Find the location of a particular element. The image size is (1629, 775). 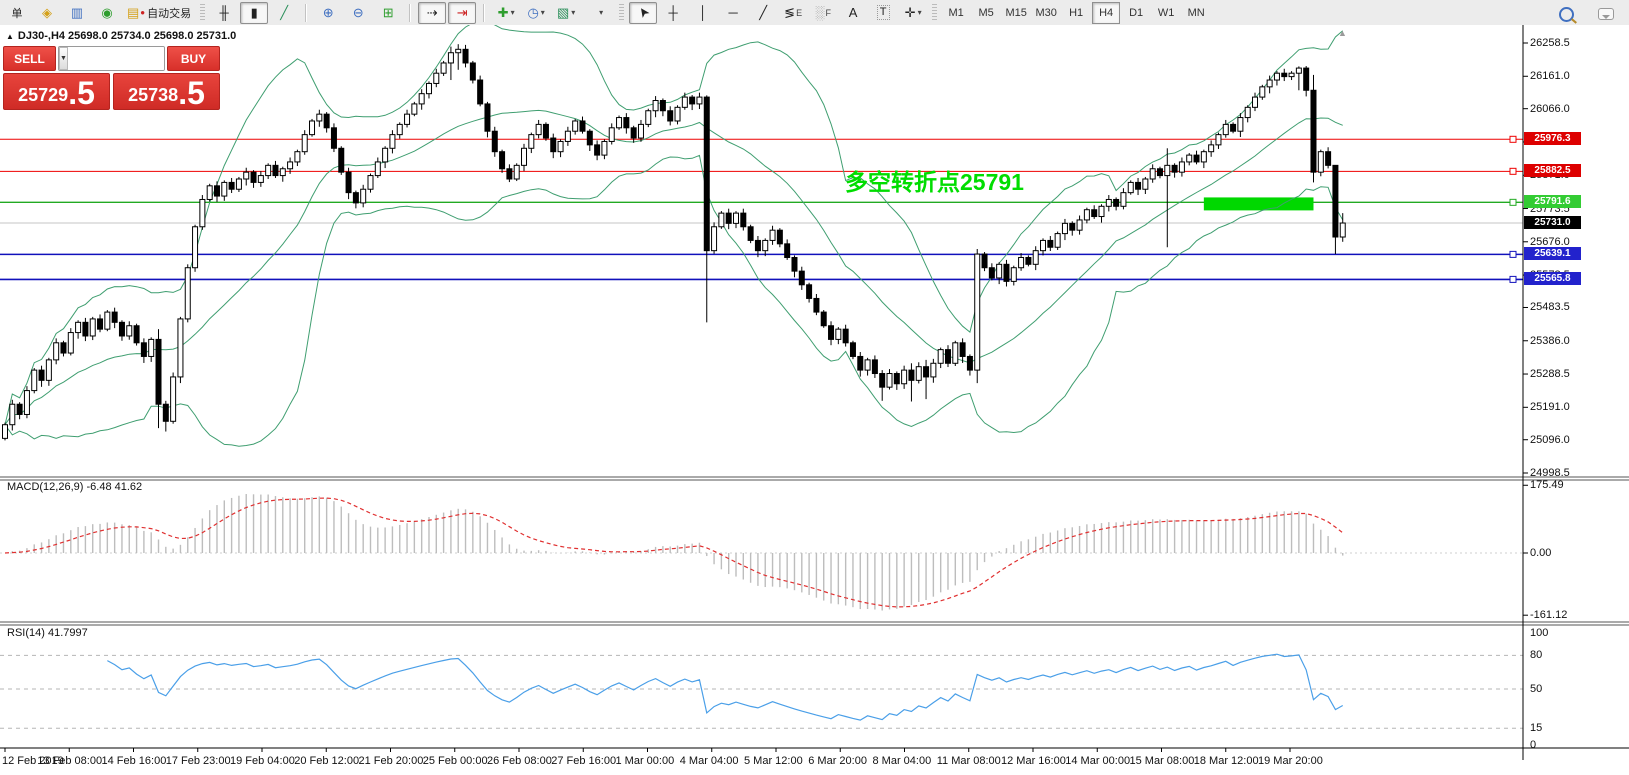

time-tick-label: 20 Feb 12:00 is located at coordinates (327, 761).